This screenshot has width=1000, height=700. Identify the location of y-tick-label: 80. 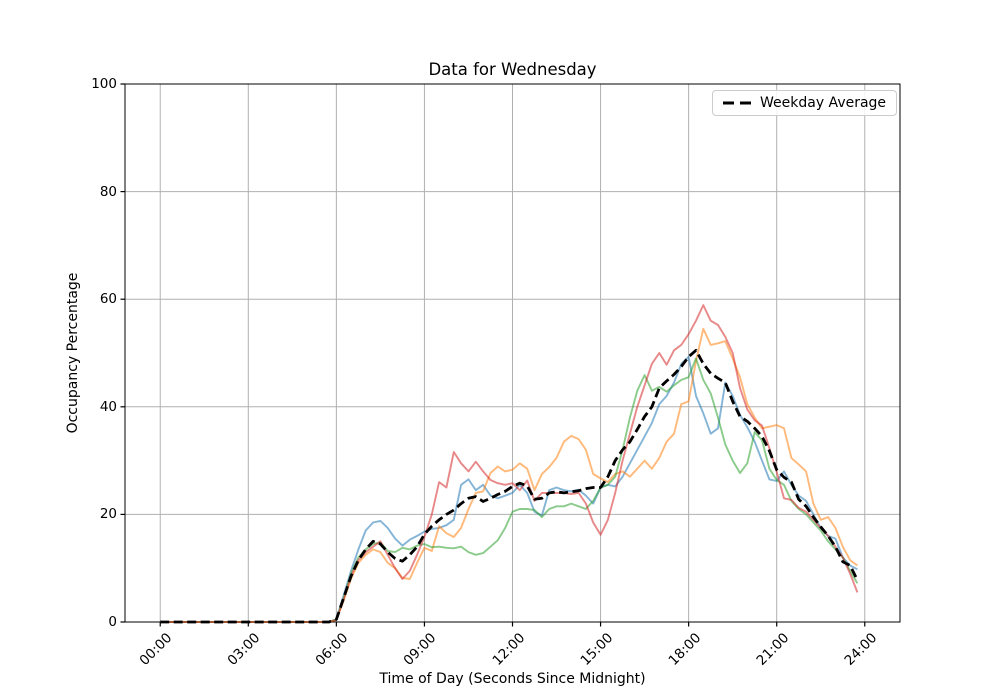
(108, 191).